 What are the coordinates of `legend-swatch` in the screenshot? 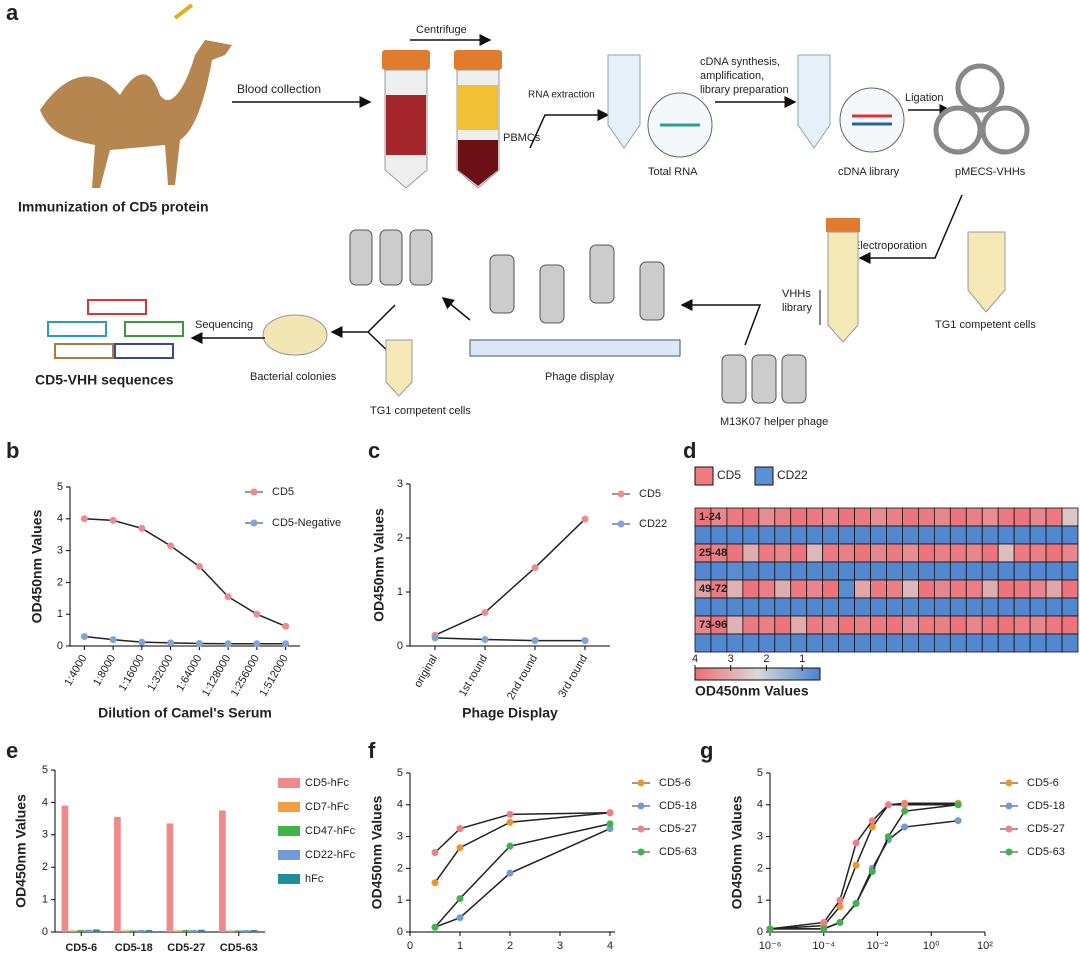 It's located at (289, 879).